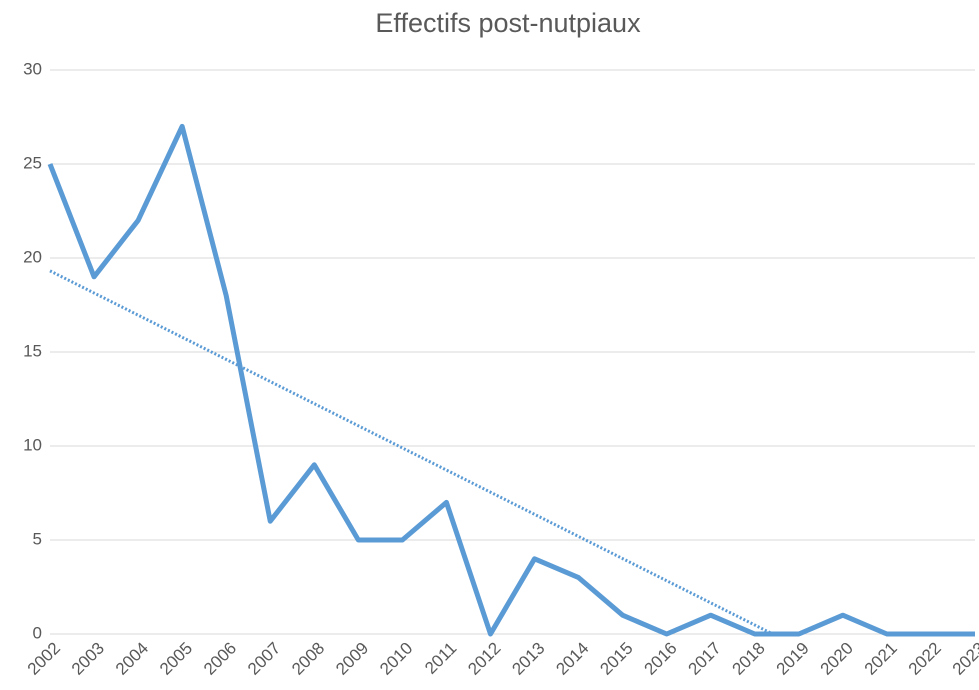 This screenshot has height=690, width=979. I want to click on x-tick-label: 2002, so click(44, 659).